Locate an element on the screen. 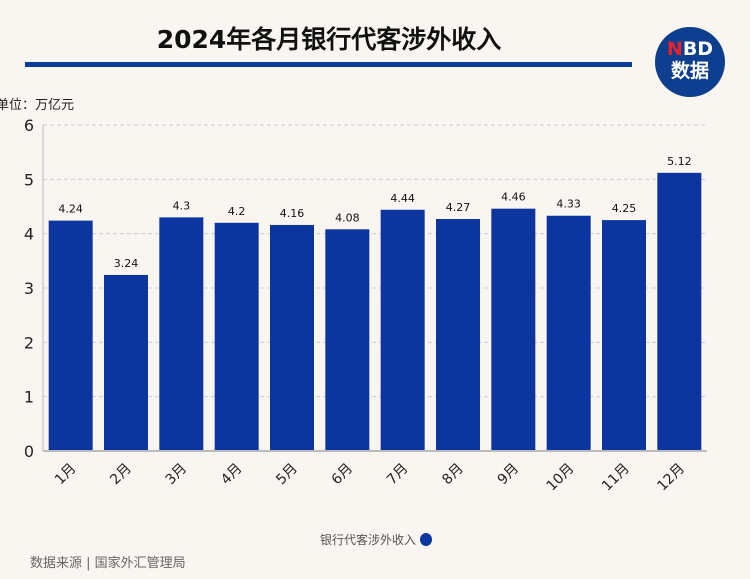 Image resolution: width=750 pixels, height=579 pixels. data-label: 4.44 is located at coordinates (402, 198).